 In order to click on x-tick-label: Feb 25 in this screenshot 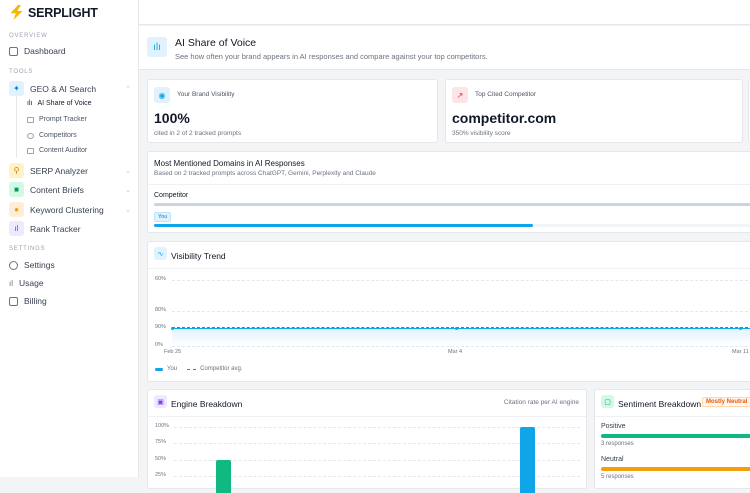, I will do `click(173, 352)`.